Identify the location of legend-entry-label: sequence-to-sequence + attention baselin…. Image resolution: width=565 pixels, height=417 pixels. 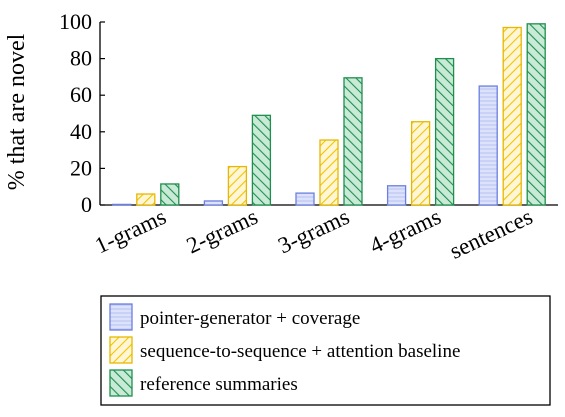
(300, 351).